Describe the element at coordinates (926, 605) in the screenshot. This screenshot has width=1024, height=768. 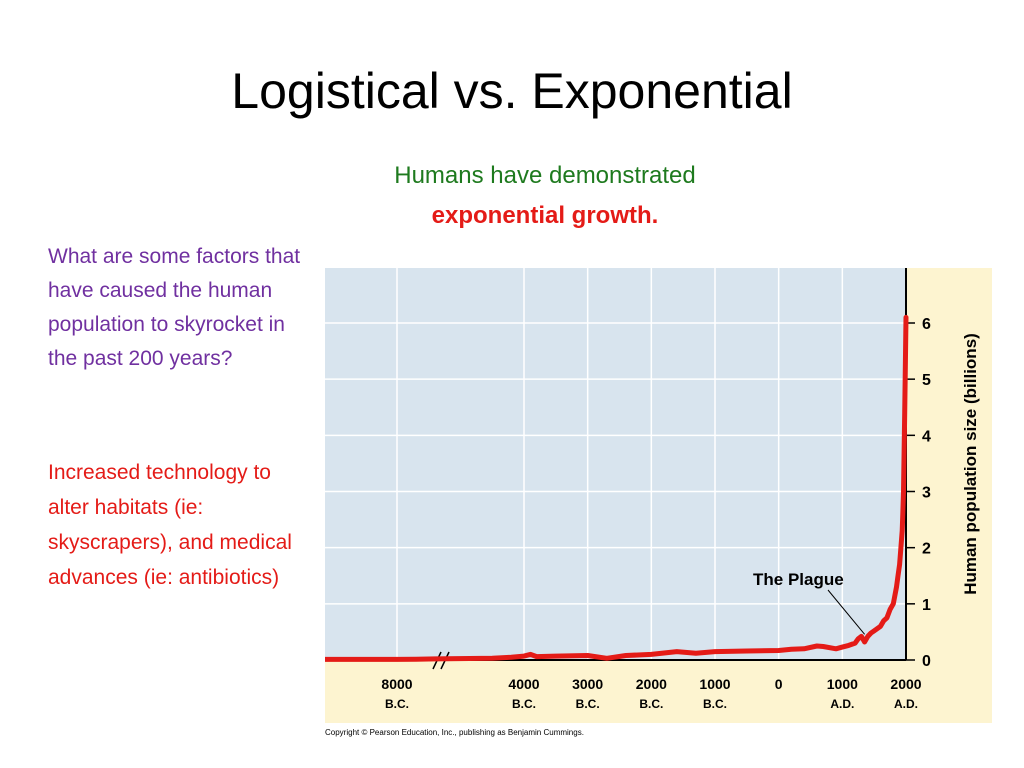
I see `y-tick-label: 1` at that location.